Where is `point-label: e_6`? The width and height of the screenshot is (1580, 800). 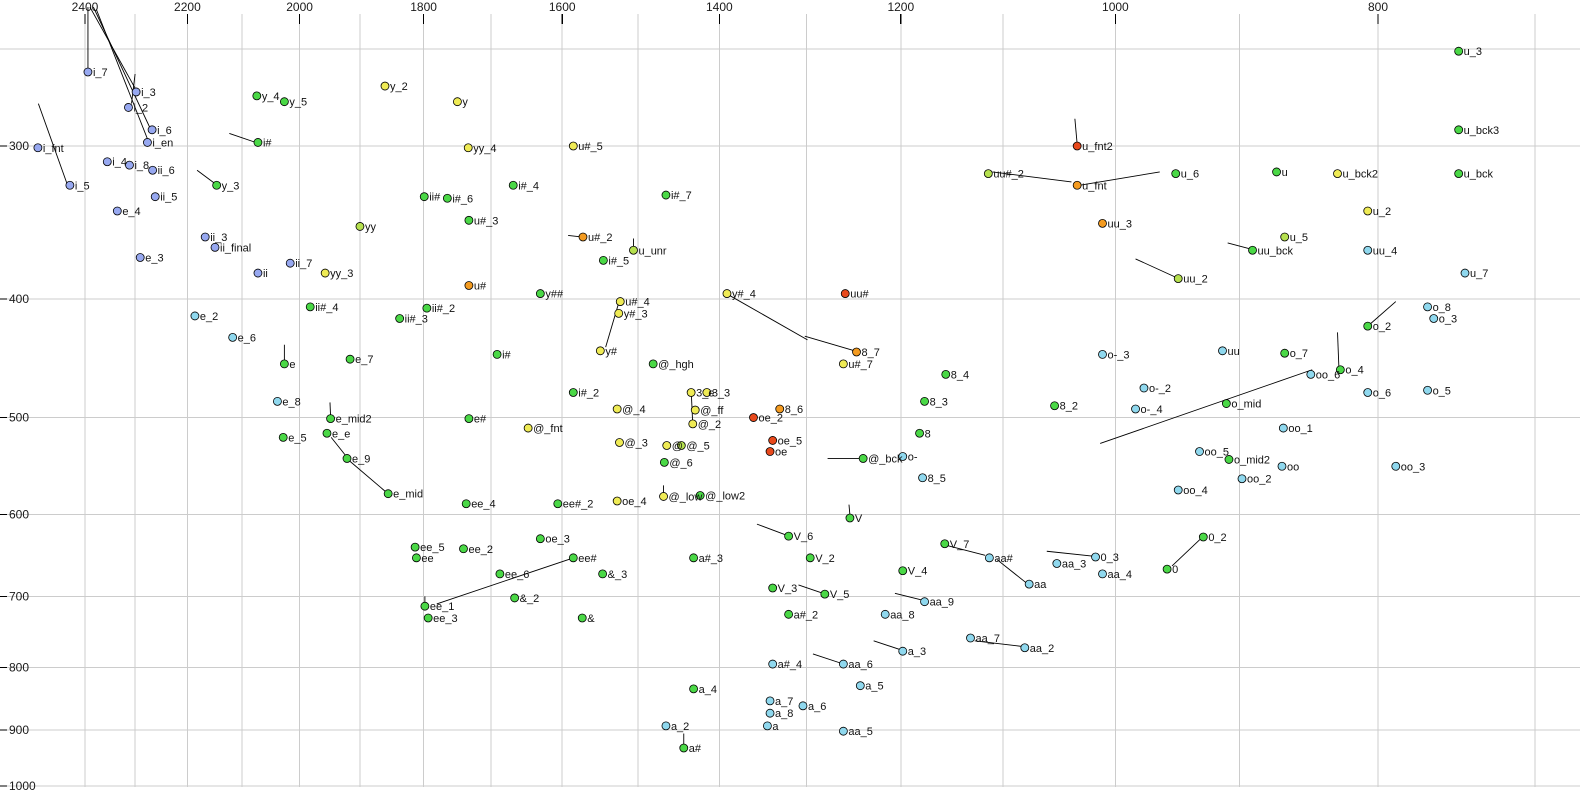
point-label: e_6 is located at coordinates (247, 338).